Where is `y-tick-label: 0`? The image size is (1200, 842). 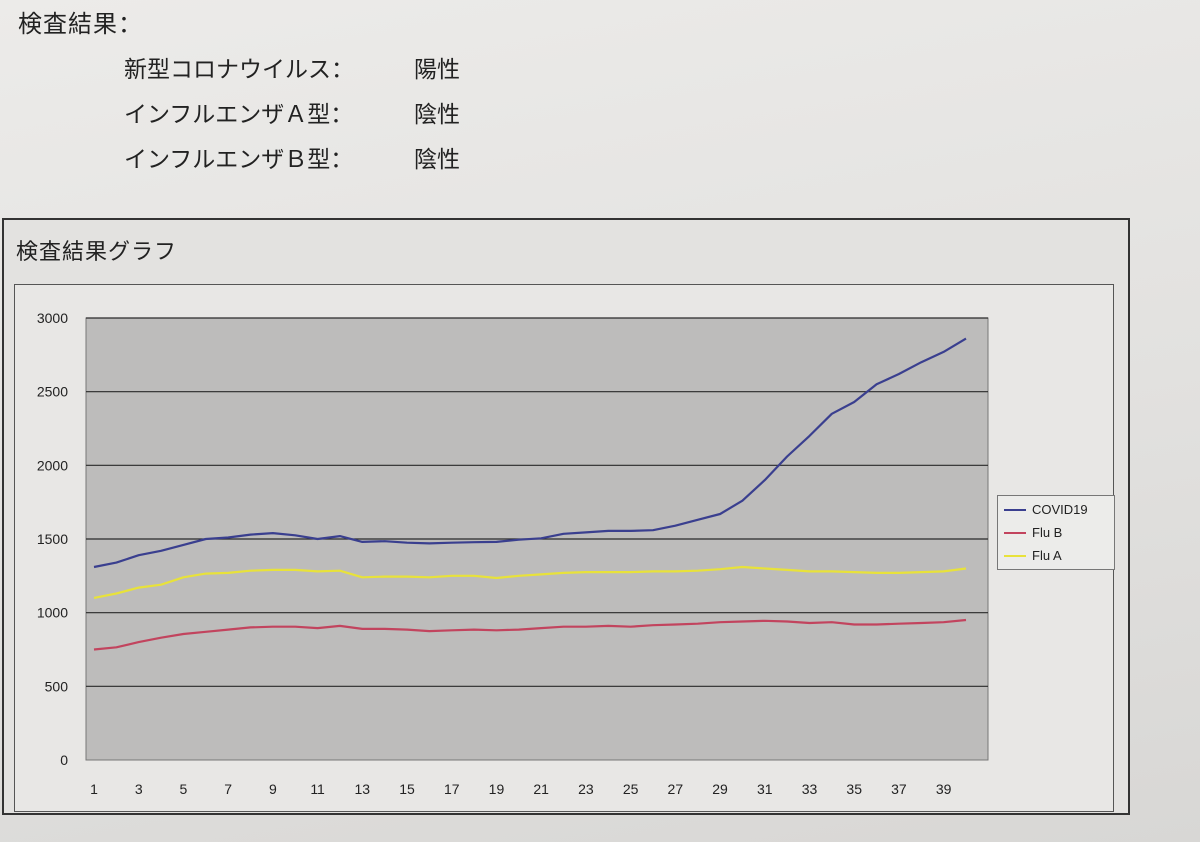
y-tick-label: 0 is located at coordinates (64, 760).